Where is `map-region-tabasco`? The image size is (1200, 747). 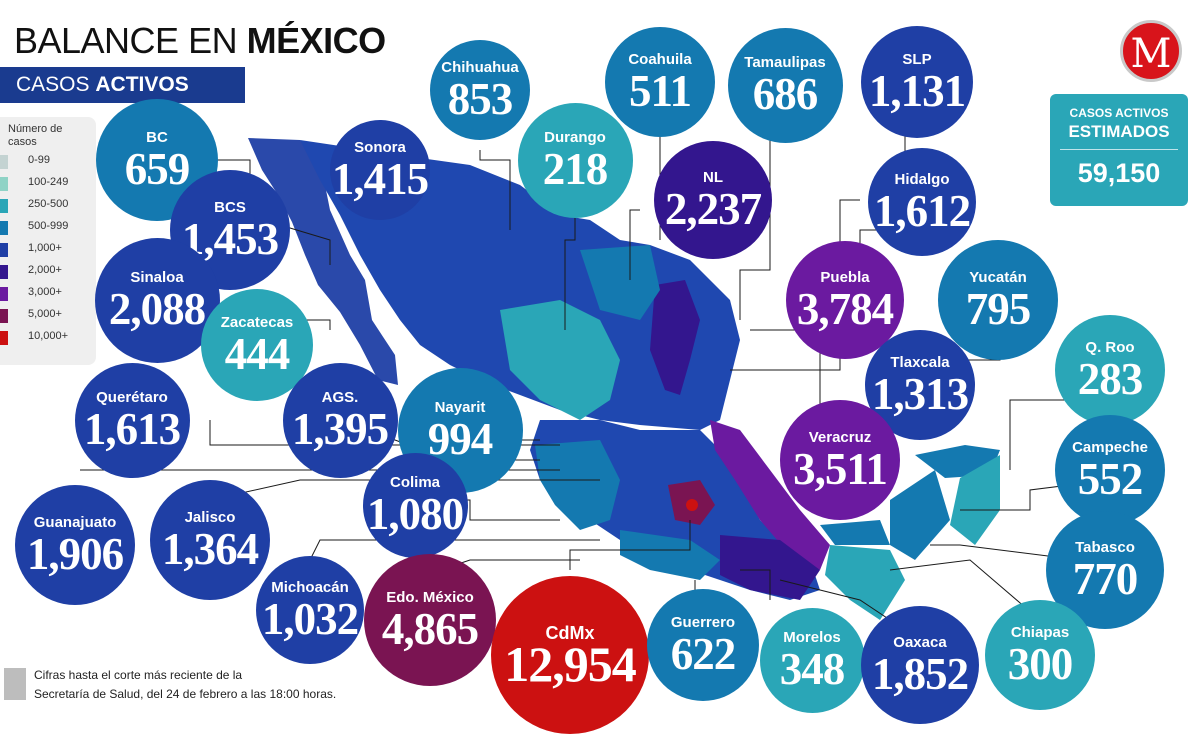
map-region-tabasco is located at coordinates (855, 532).